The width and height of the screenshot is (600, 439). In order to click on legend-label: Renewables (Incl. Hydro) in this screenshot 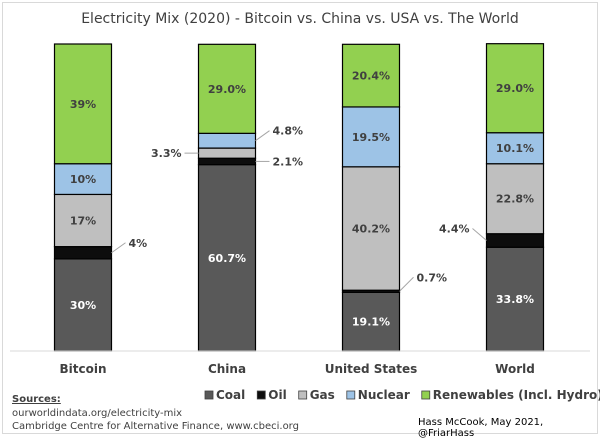, I will do `click(516, 395)`.